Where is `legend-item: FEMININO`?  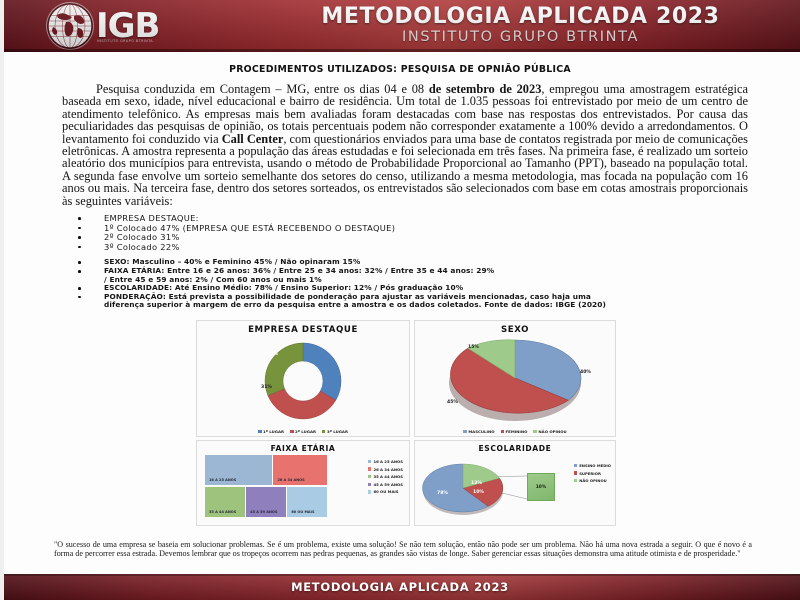 legend-item: FEMININO is located at coordinates (514, 431).